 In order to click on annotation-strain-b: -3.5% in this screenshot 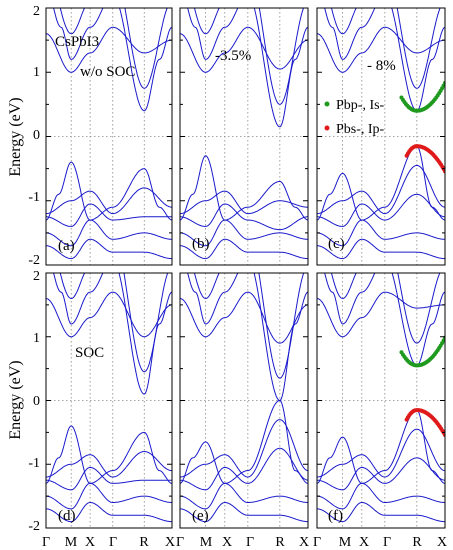, I will do `click(233, 56)`.